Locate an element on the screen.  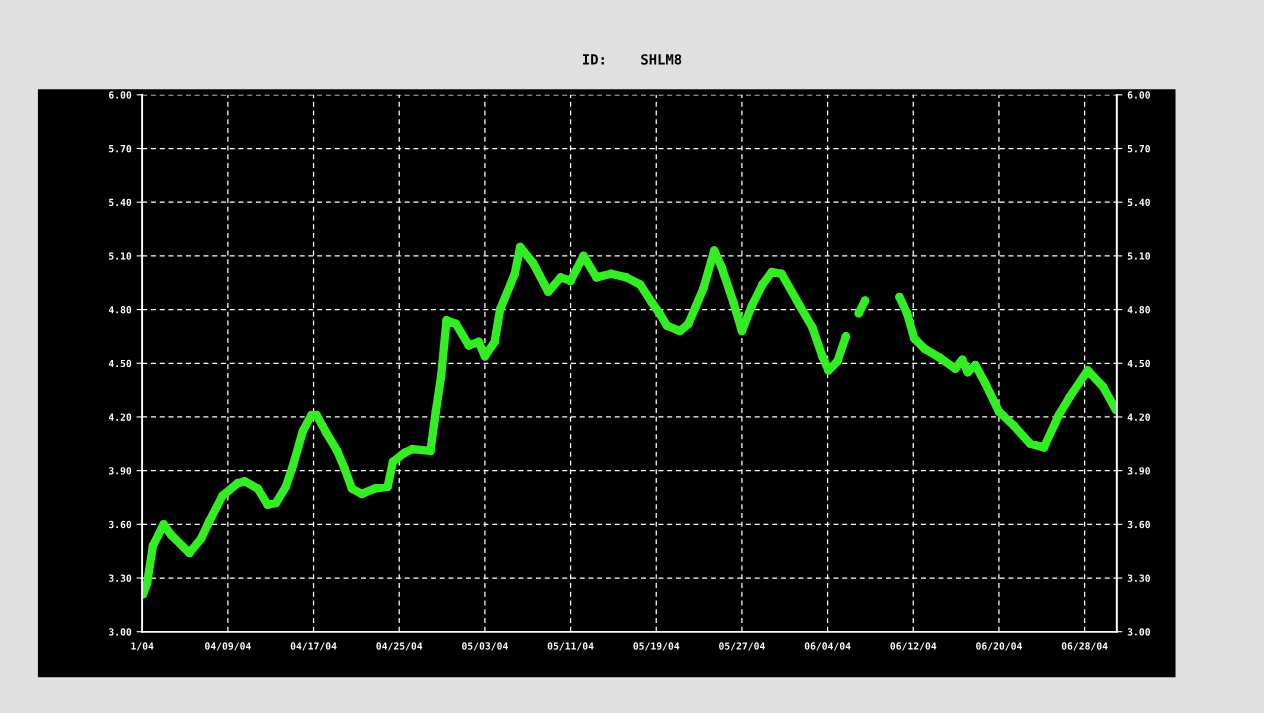
y2-tick-label: 3.90 is located at coordinates (1138, 471).